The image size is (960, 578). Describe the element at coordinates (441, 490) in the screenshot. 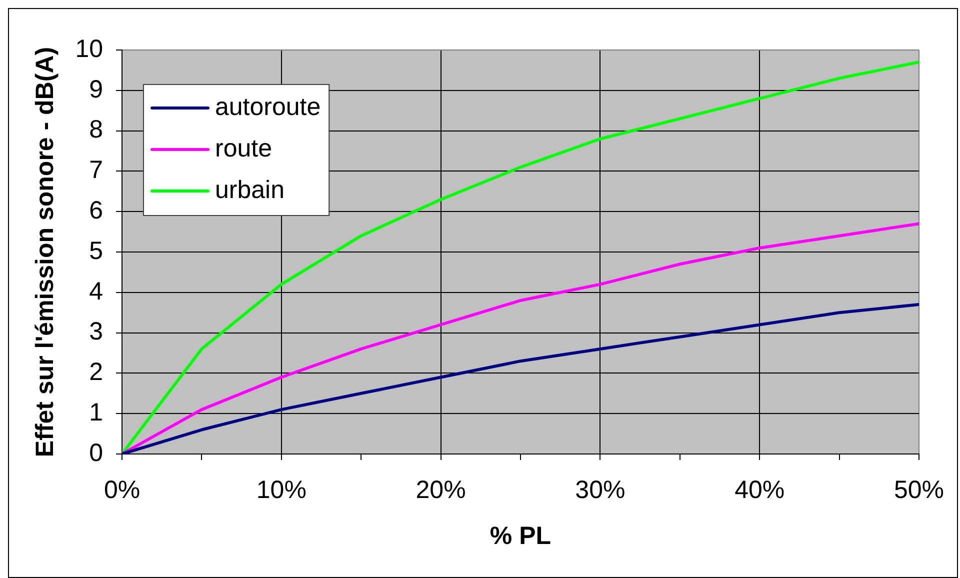

I see `x-tick-label: 20%` at that location.